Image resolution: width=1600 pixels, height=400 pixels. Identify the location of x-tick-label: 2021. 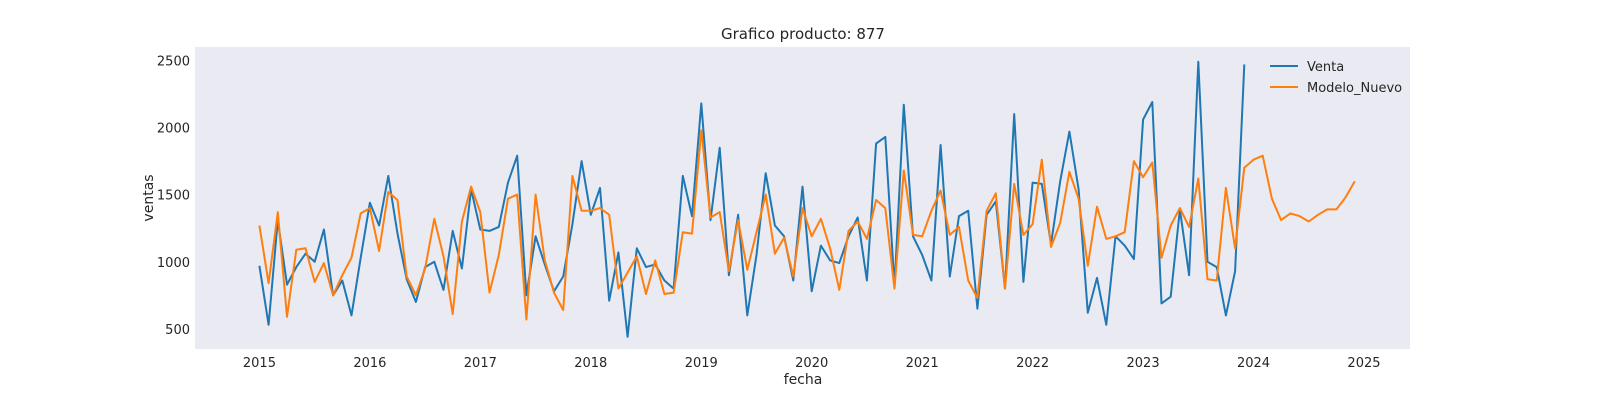
(922, 363).